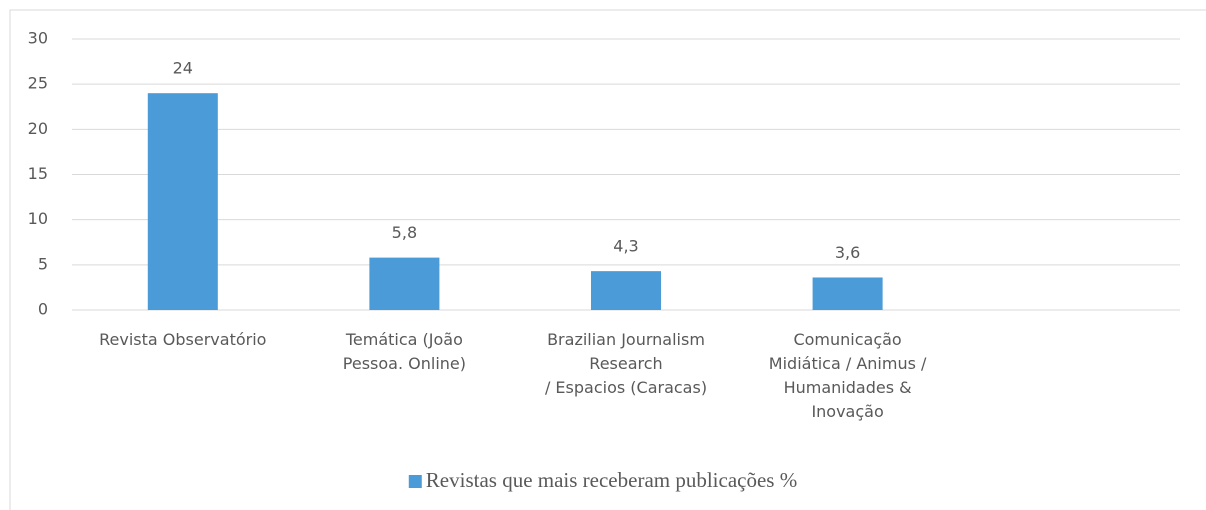  Describe the element at coordinates (38, 128) in the screenshot. I see `y-tick-label: 20` at that location.